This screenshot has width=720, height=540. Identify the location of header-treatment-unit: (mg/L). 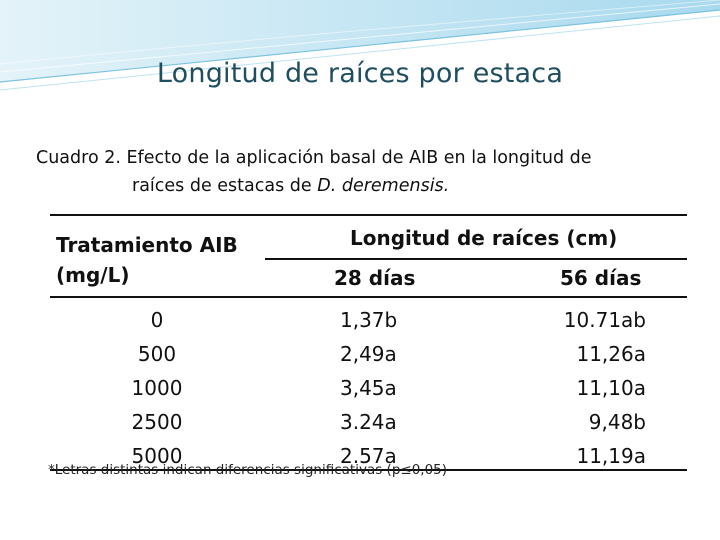
(93, 275).